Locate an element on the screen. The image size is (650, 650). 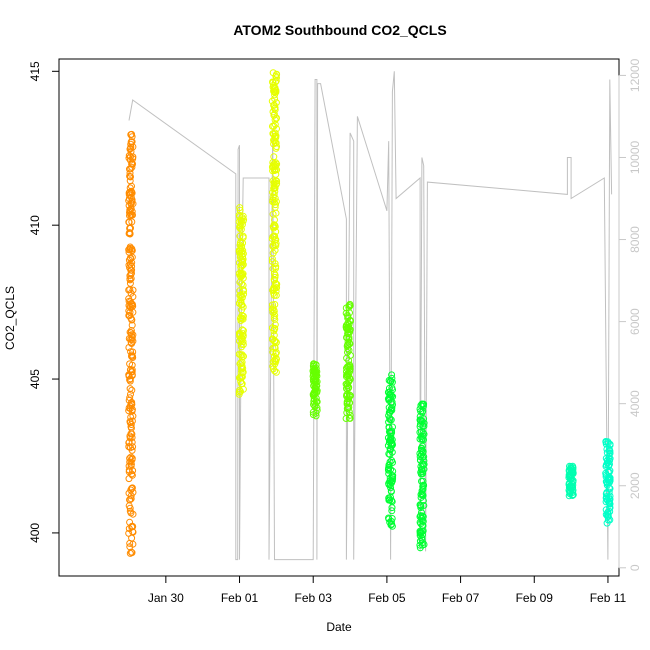
y-tick-label: 415 is located at coordinates (35, 71).